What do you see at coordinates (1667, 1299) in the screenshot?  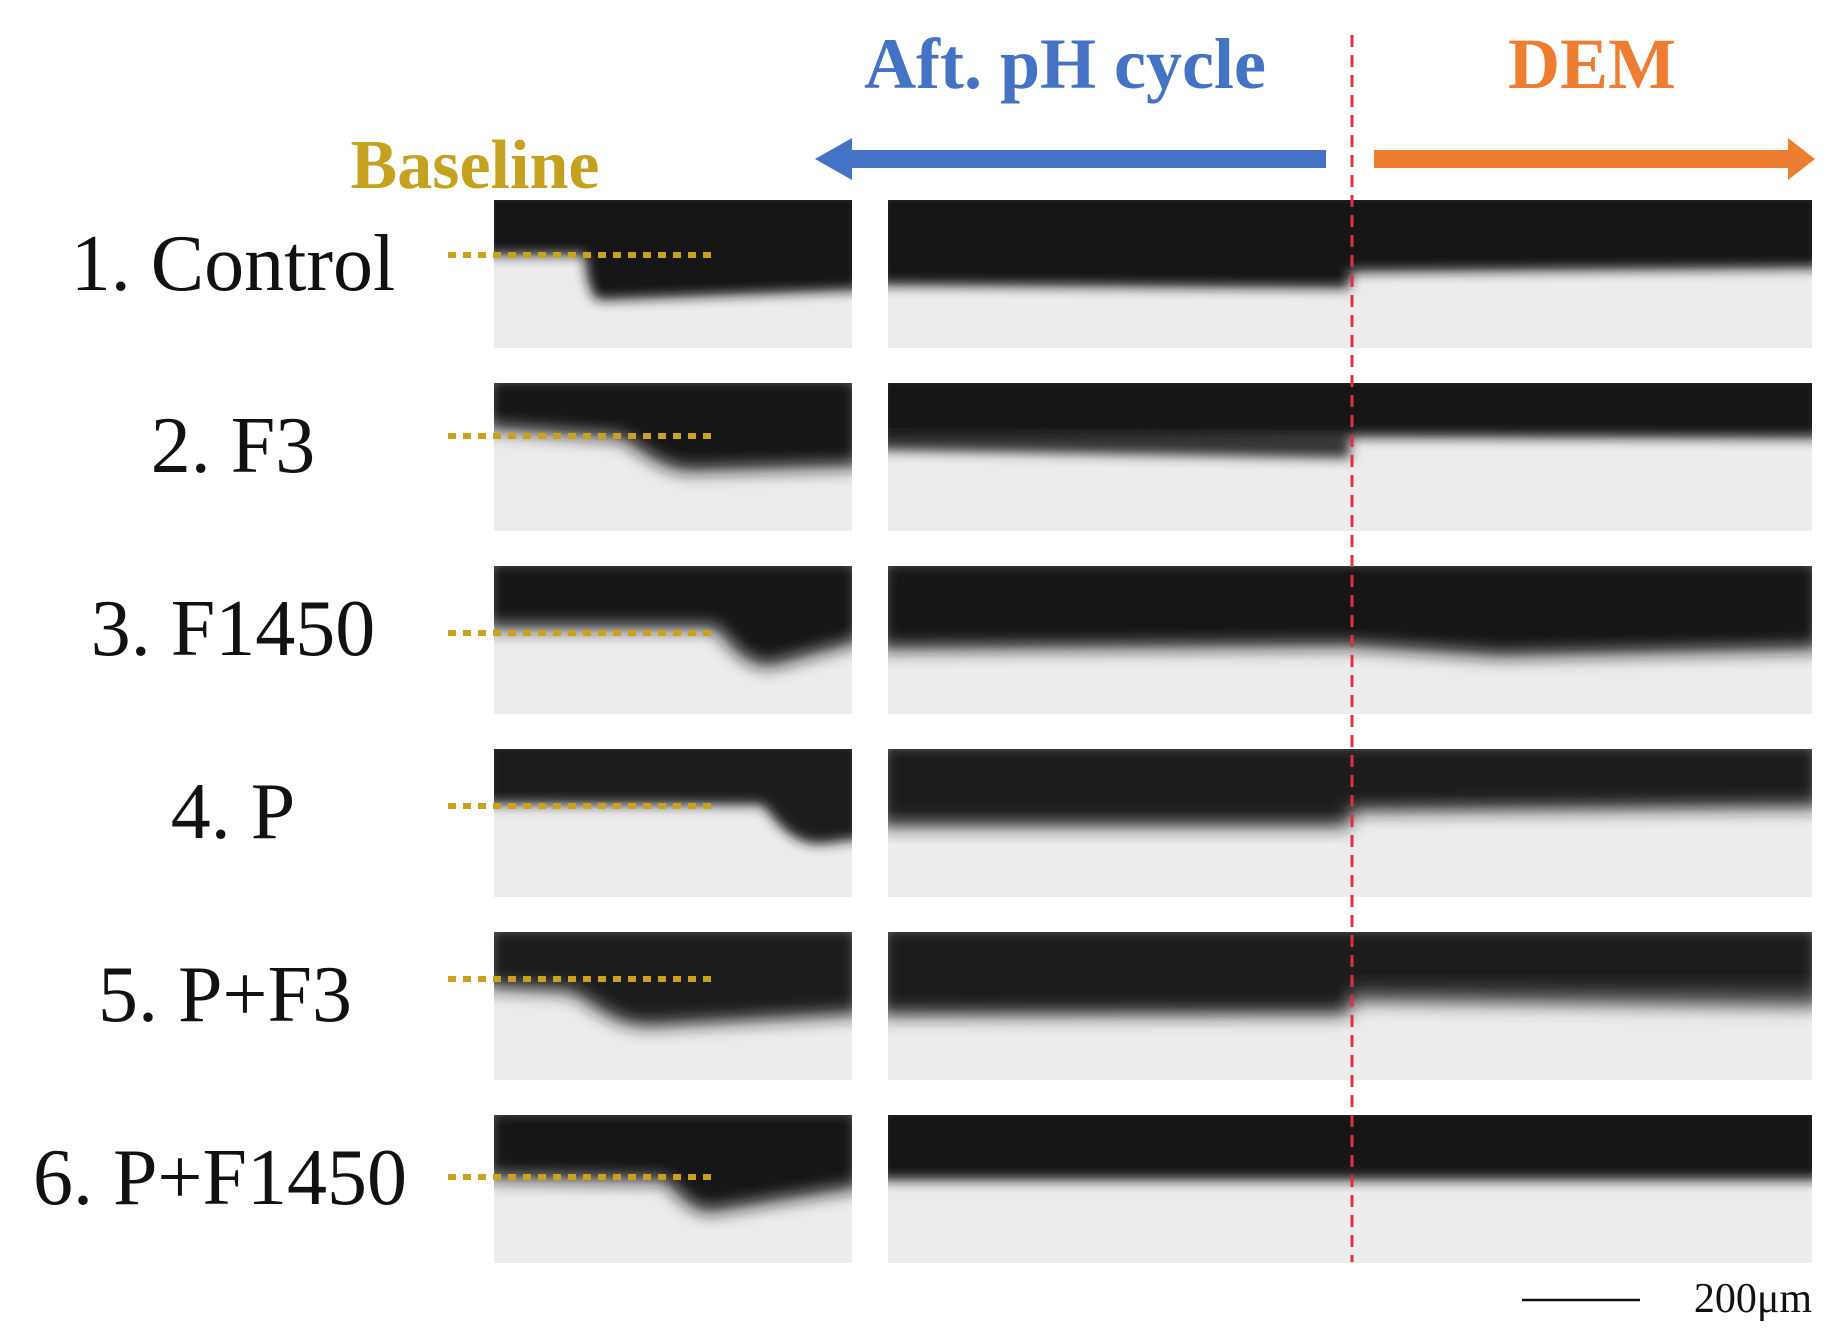 I see `scale-bar: 200μm` at bounding box center [1667, 1299].